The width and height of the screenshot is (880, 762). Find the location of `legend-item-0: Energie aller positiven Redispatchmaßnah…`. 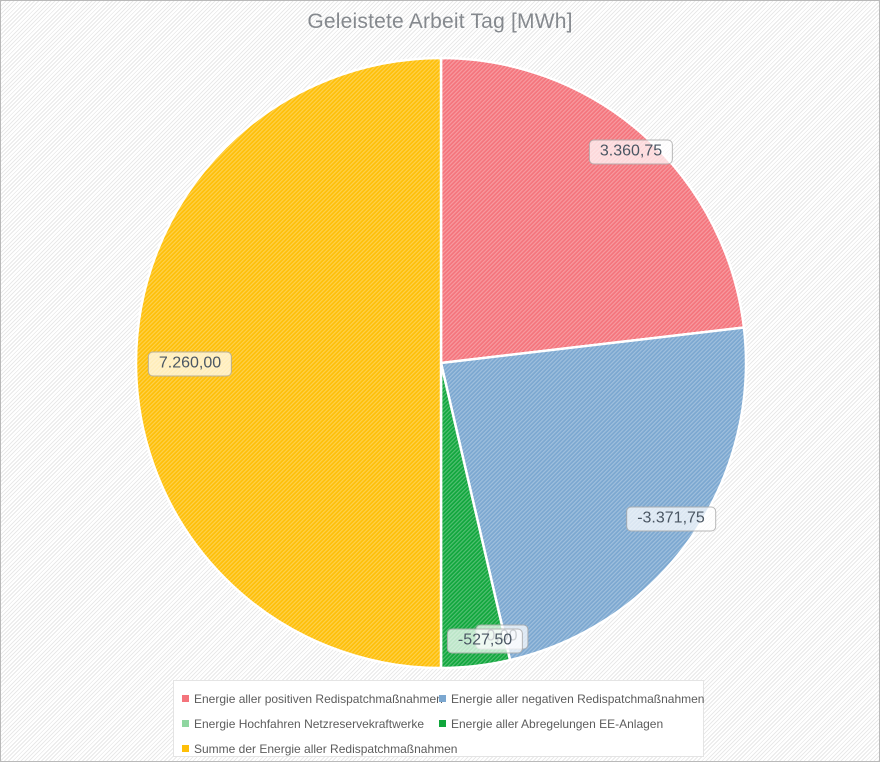

legend-item-0: Energie aller positiven Redispatchmaßnah… is located at coordinates (312, 699).